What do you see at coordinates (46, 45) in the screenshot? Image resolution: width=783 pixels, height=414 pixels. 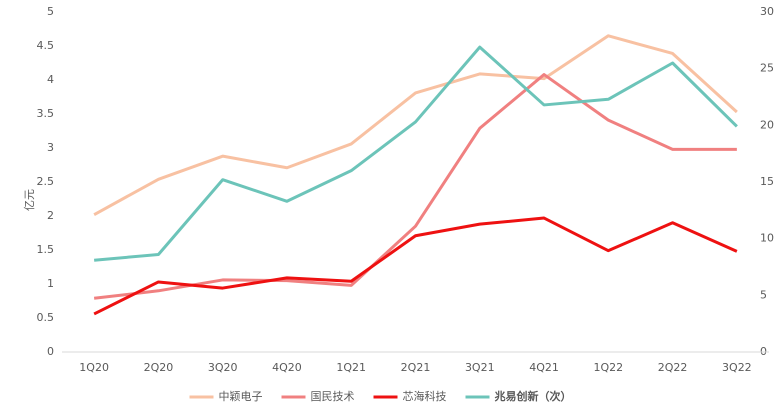 I see `y-tick-label: 4.5` at bounding box center [46, 45].